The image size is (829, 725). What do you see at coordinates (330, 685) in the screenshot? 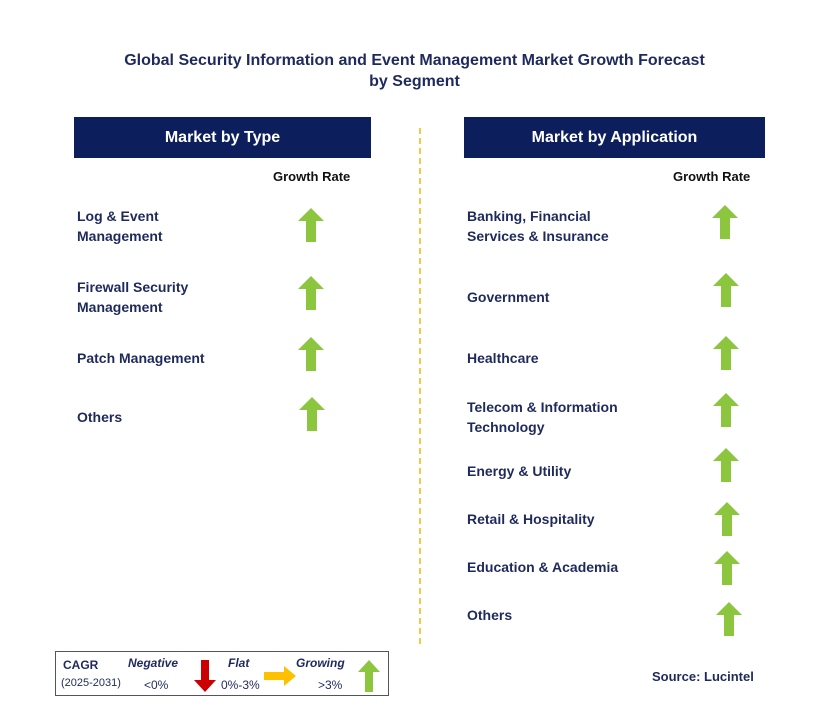
I see `legend-growing-range: >3%` at bounding box center [330, 685].